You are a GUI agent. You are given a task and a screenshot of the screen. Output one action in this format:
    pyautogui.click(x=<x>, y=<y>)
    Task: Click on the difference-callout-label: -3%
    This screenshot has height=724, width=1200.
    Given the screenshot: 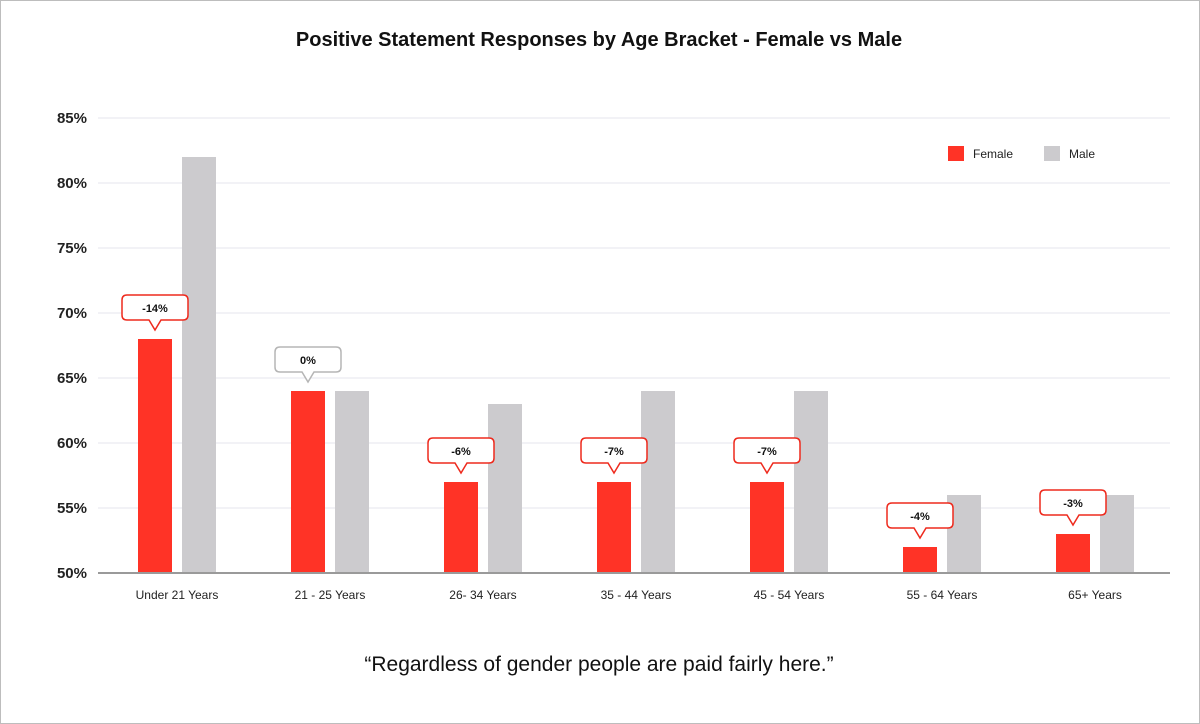 What is the action you would take?
    pyautogui.click(x=1073, y=504)
    